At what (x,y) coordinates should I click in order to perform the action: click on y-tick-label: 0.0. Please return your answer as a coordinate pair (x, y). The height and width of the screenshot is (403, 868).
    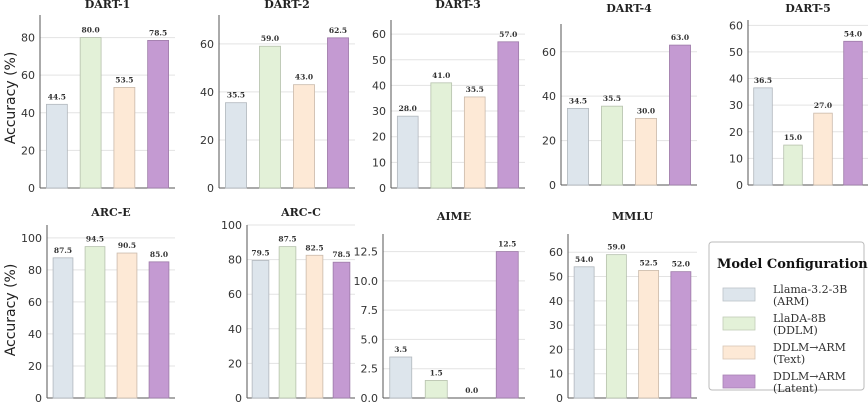
    Looking at the image, I should click on (370, 397).